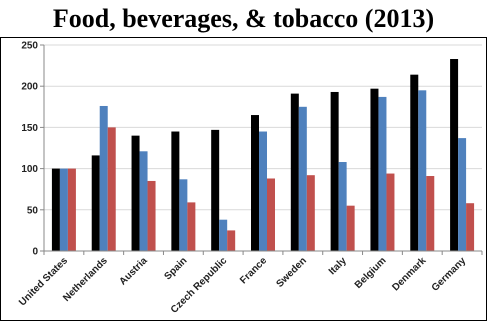 This screenshot has height=321, width=487. What do you see at coordinates (35, 252) in the screenshot?
I see `y-tick-label: 0` at bounding box center [35, 252].